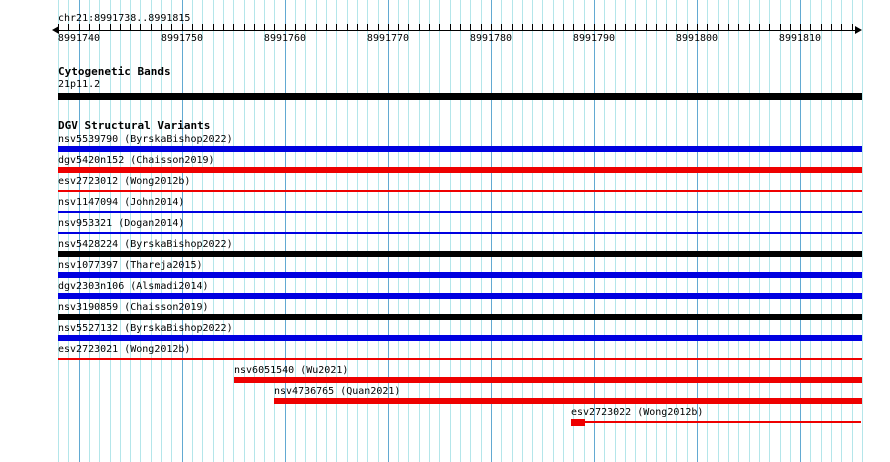  Describe the element at coordinates (114, 71) in the screenshot. I see `section-title-cytogenetic: Cytogenetic Bands` at that location.